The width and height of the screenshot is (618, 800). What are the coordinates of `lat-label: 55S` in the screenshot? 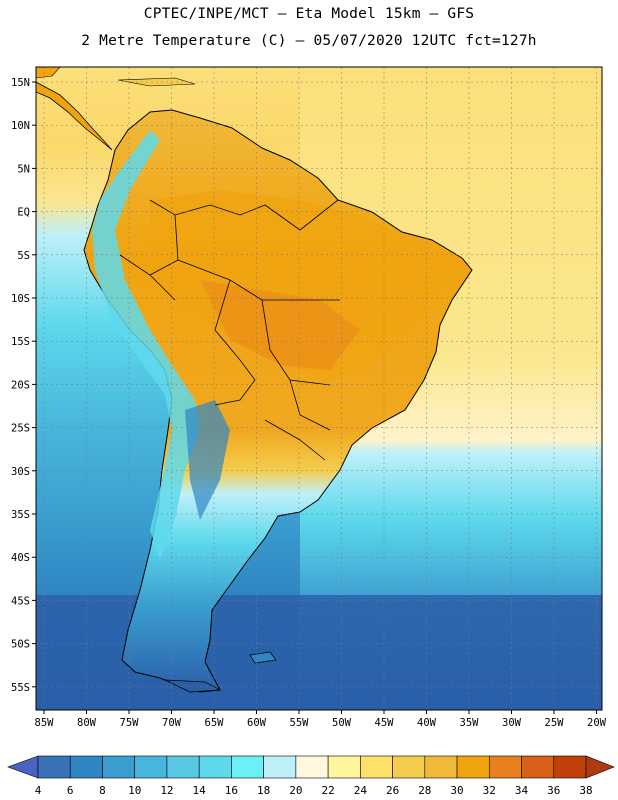 It's located at (20, 688).